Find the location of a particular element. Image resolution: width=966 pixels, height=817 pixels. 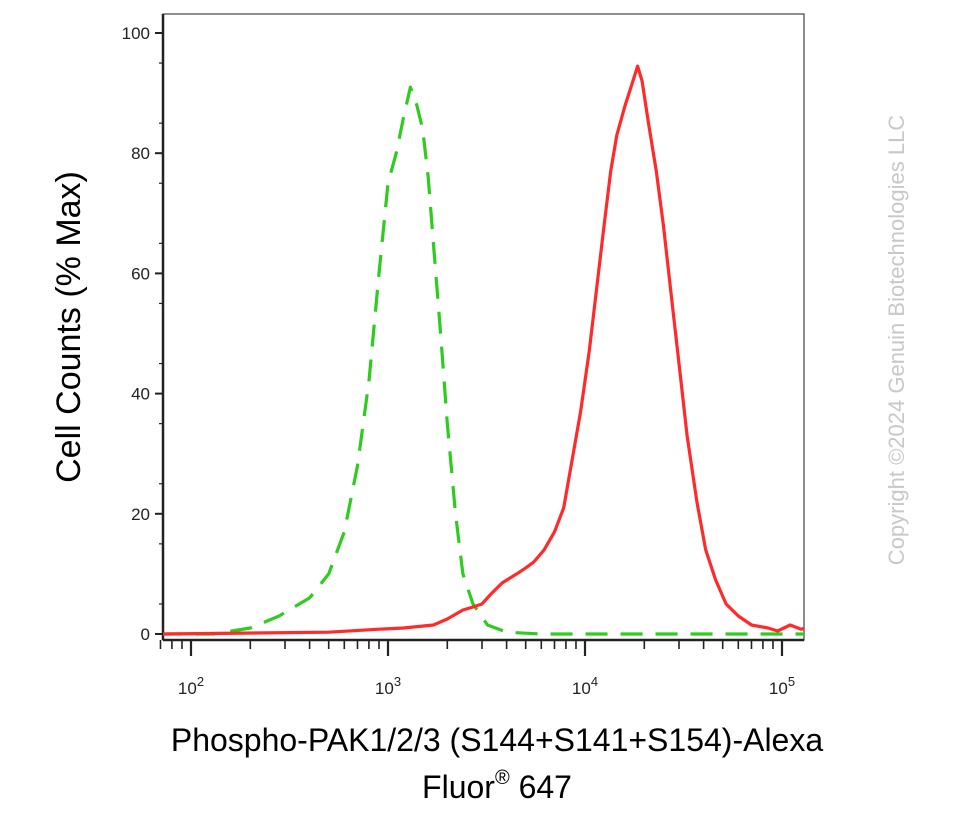

x-axis-title-647: 647 is located at coordinates (541, 787).